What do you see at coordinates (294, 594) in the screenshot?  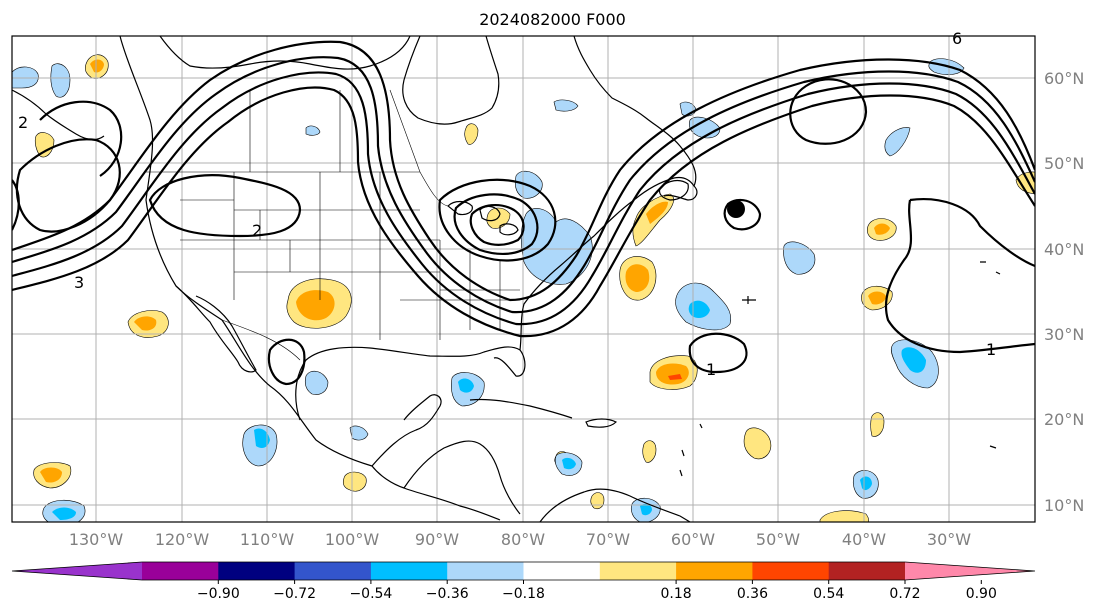 I see `colorbar-tick-label: −0.72` at bounding box center [294, 594].